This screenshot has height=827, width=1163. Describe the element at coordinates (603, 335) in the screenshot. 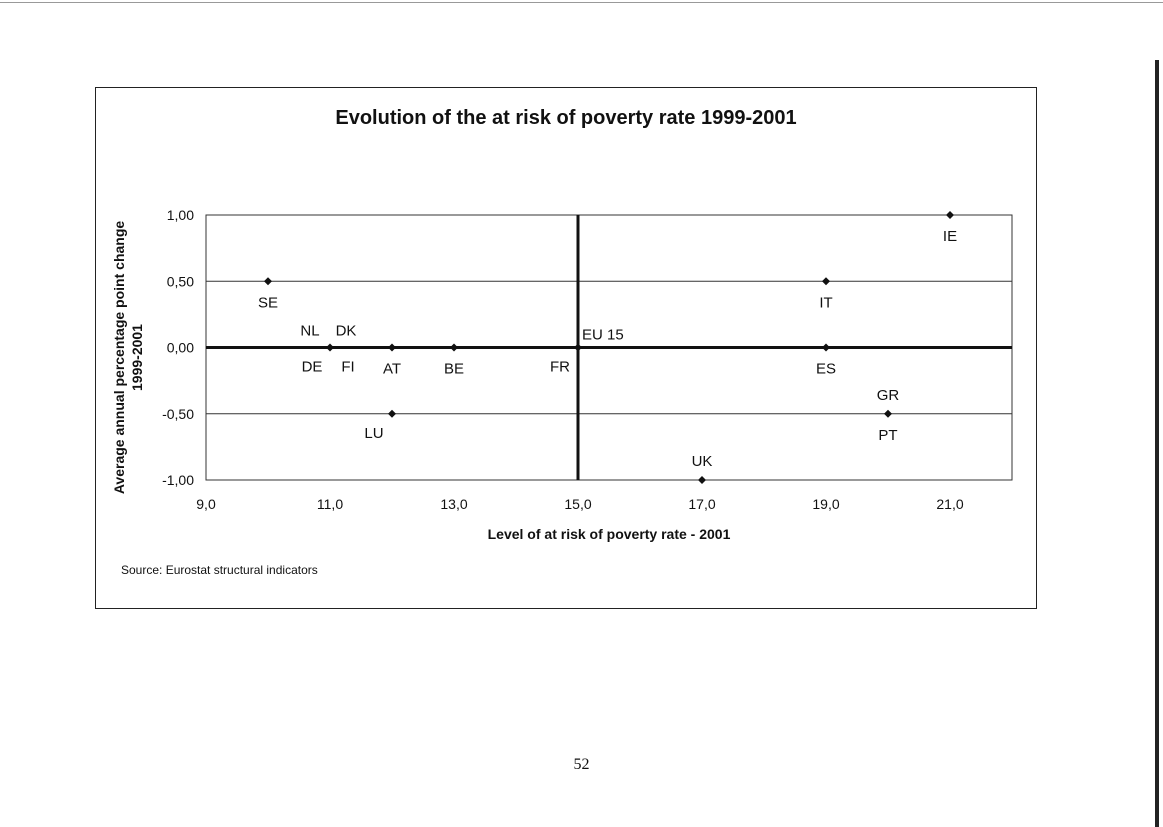

I see `eu15-label: EU 15` at that location.